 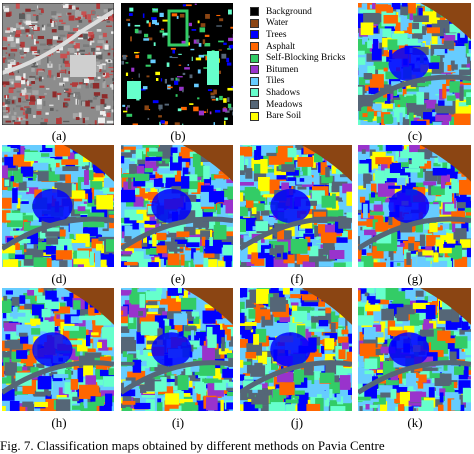 I want to click on panel-f-image, so click(x=296, y=206).